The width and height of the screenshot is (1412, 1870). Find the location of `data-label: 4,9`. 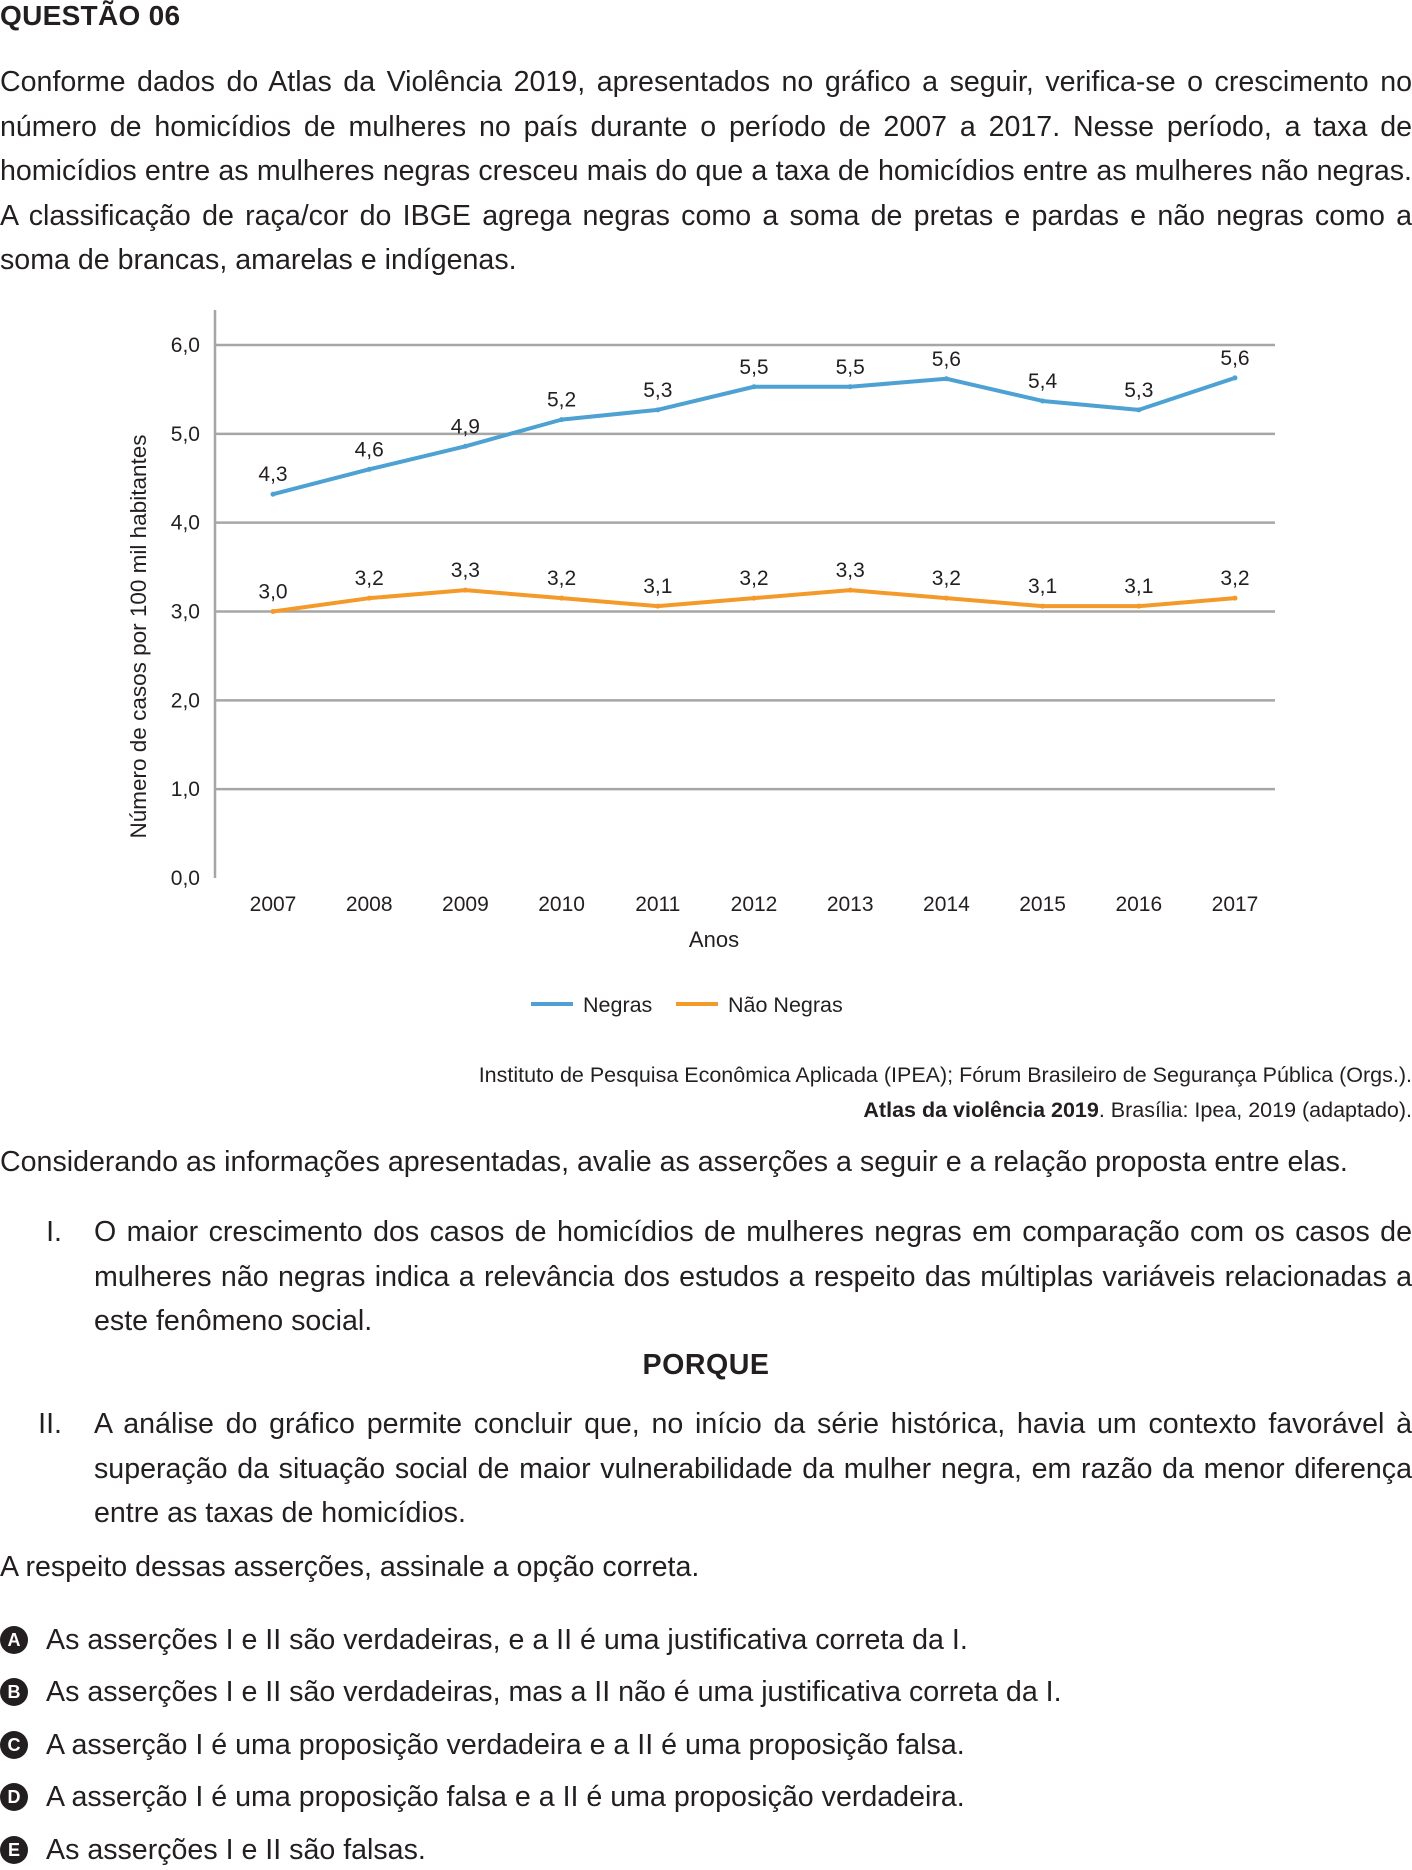

data-label: 4,9 is located at coordinates (465, 426).